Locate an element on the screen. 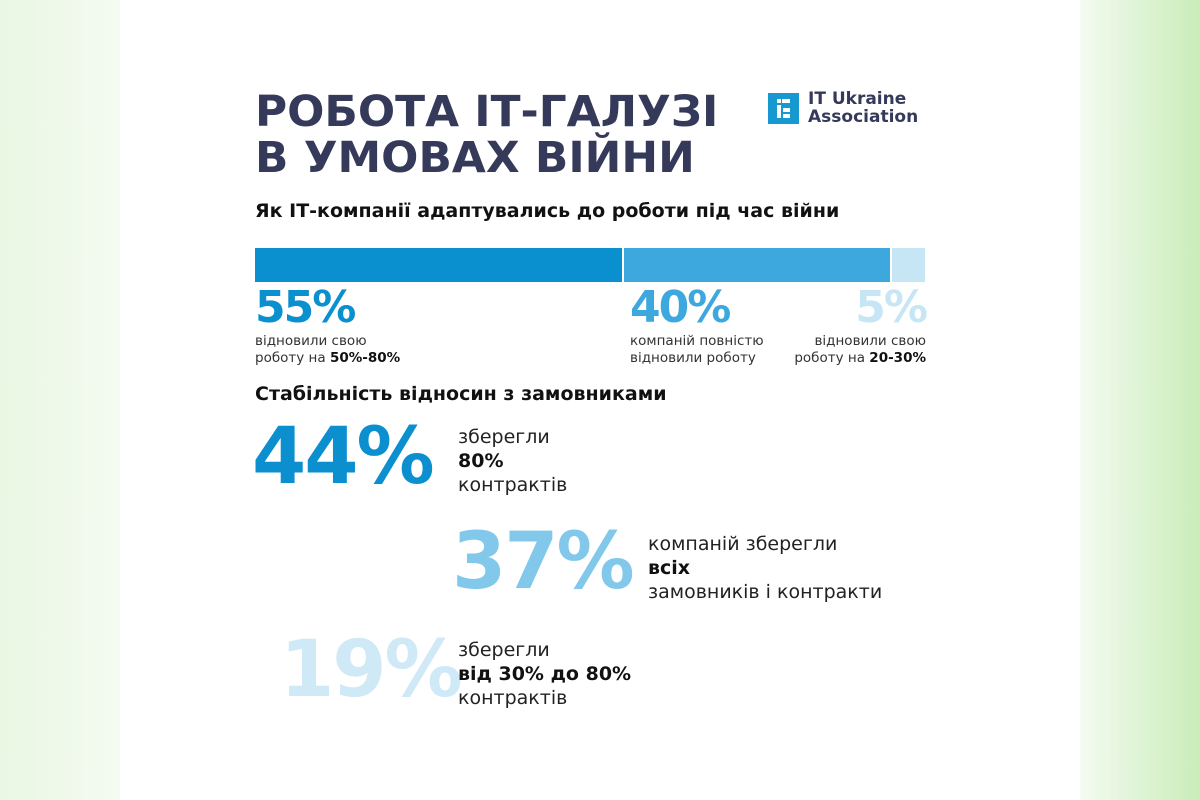  stat-44-text: зберегли 80% контрактів is located at coordinates (513, 461).